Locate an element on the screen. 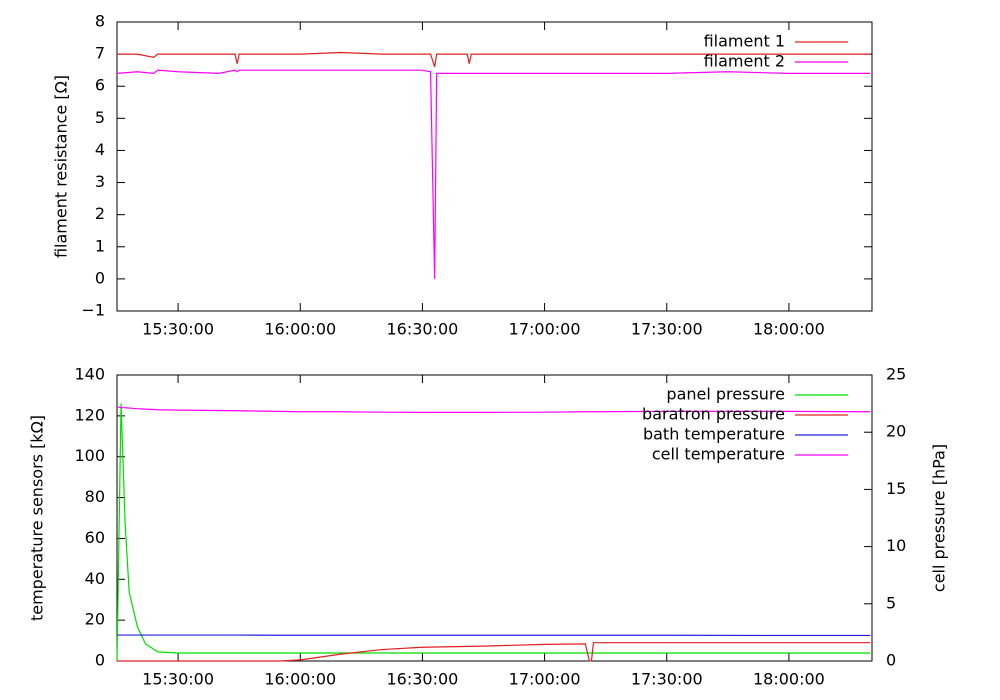  y-tick-label: 6 is located at coordinates (100, 85).